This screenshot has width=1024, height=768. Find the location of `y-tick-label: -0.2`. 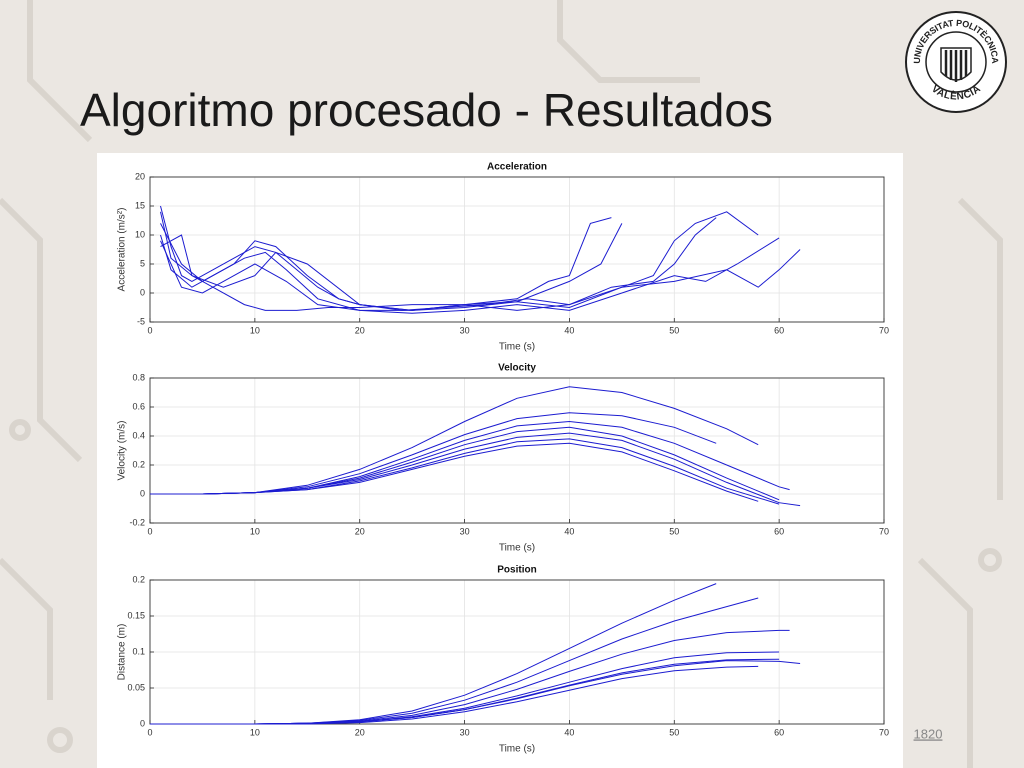

y-tick-label: -0.2 is located at coordinates (137, 522).